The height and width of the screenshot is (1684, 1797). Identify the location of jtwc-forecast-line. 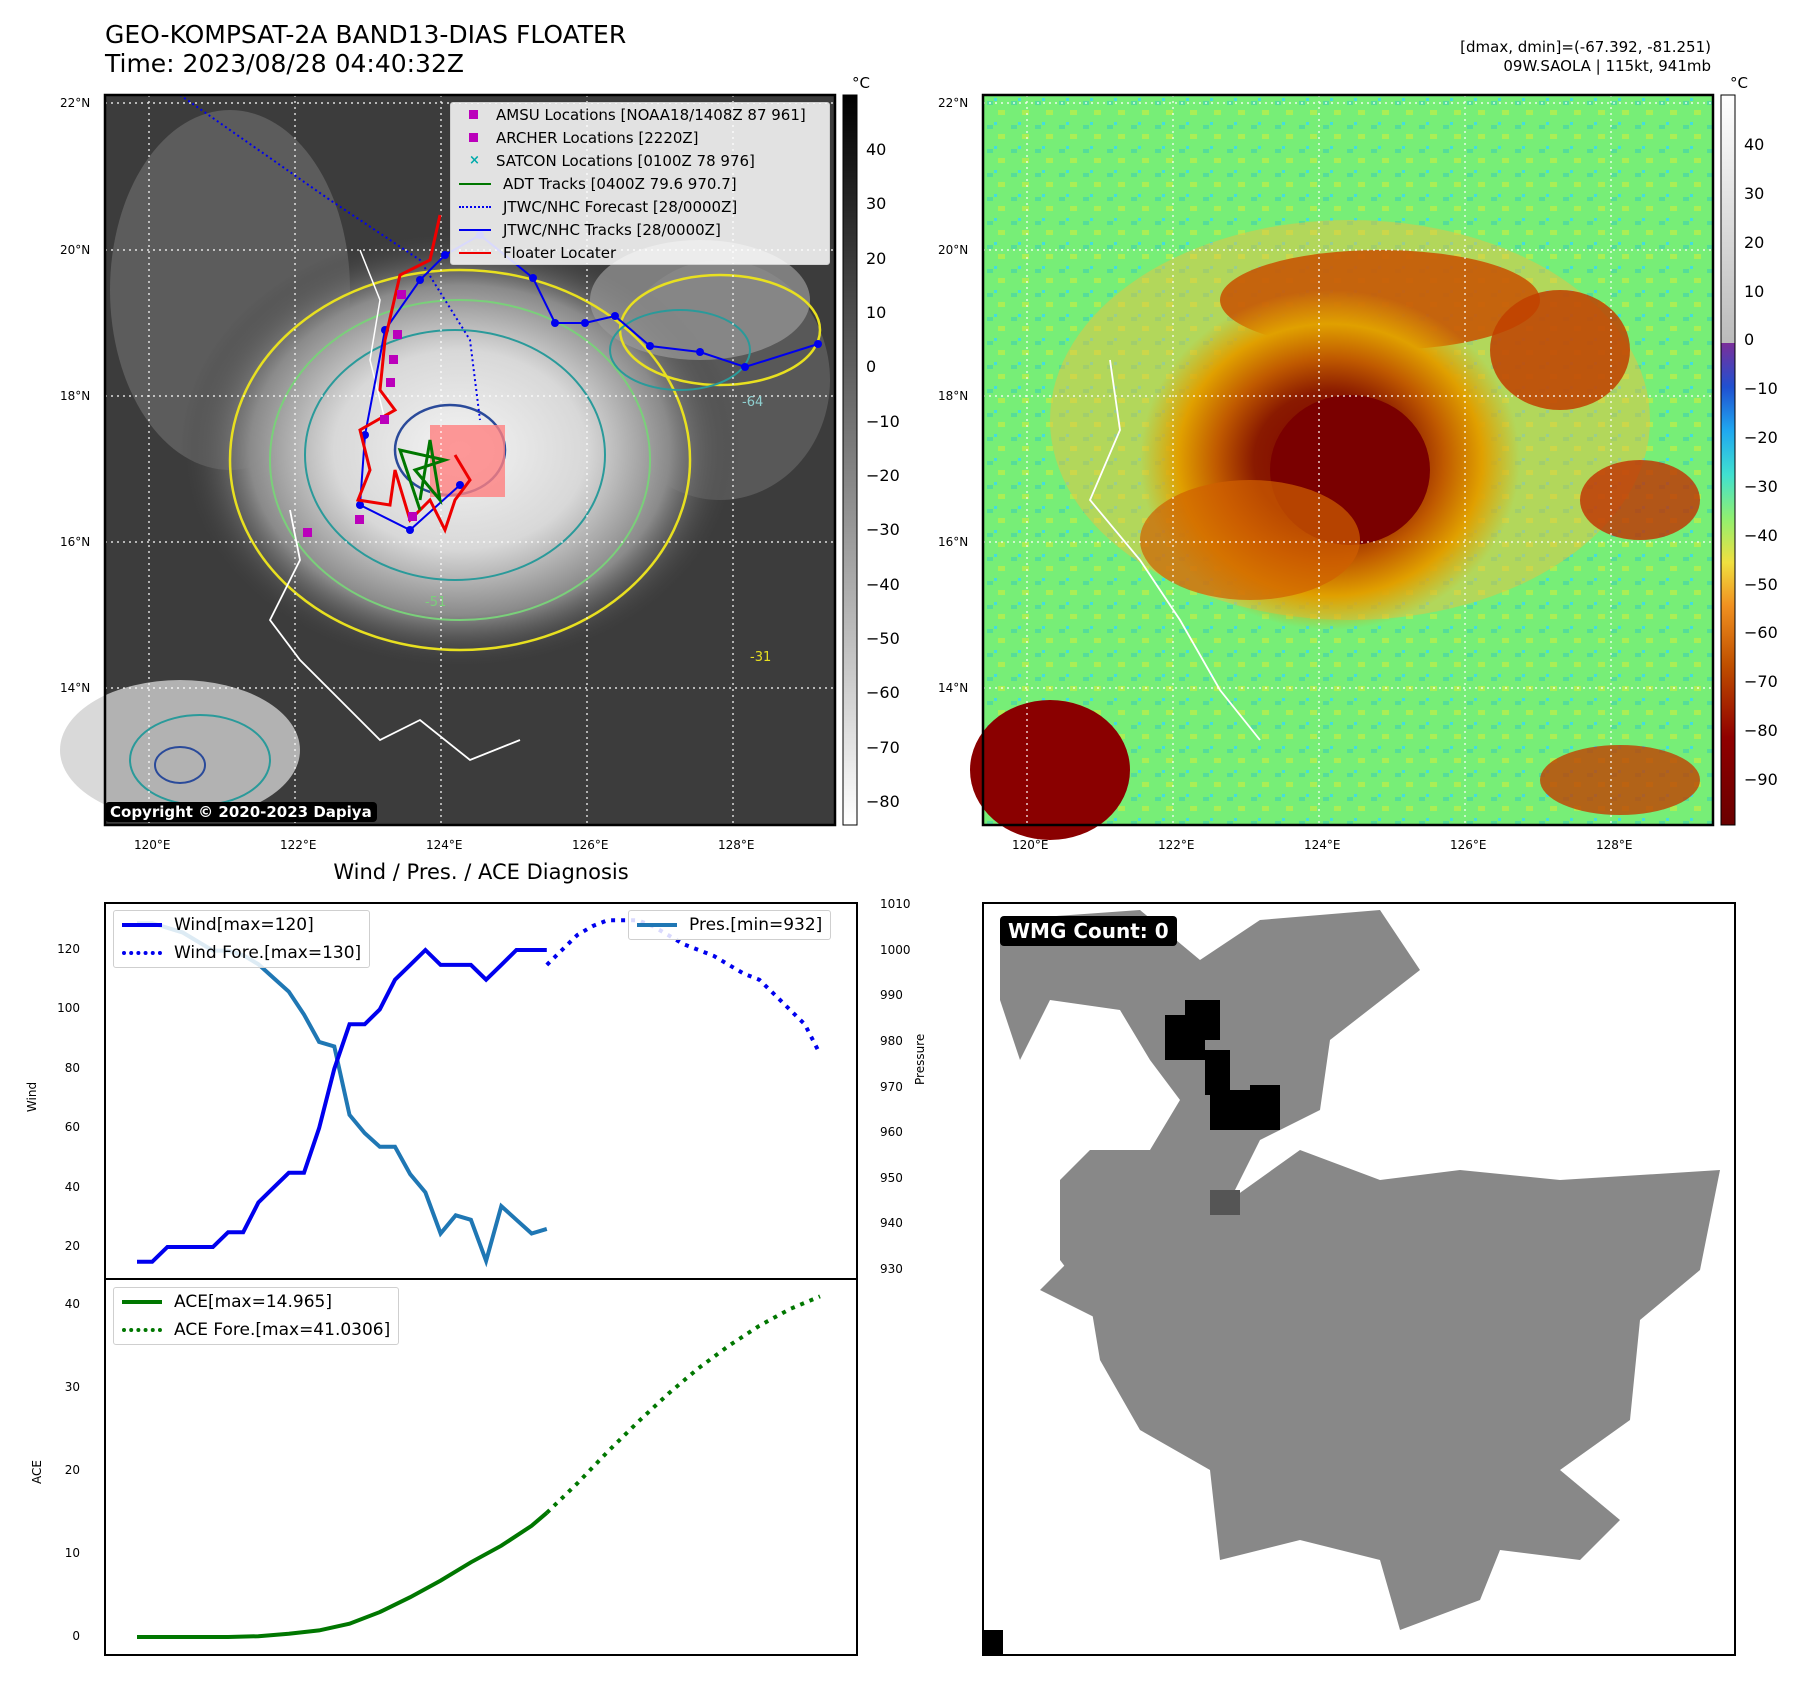
(330, 257).